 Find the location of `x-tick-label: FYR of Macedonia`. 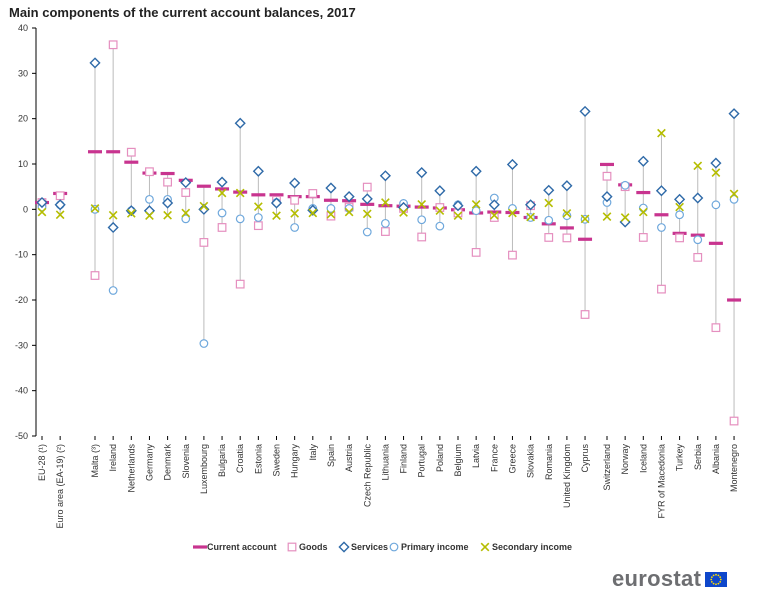

x-tick-label: FYR of Macedonia is located at coordinates (661, 481).